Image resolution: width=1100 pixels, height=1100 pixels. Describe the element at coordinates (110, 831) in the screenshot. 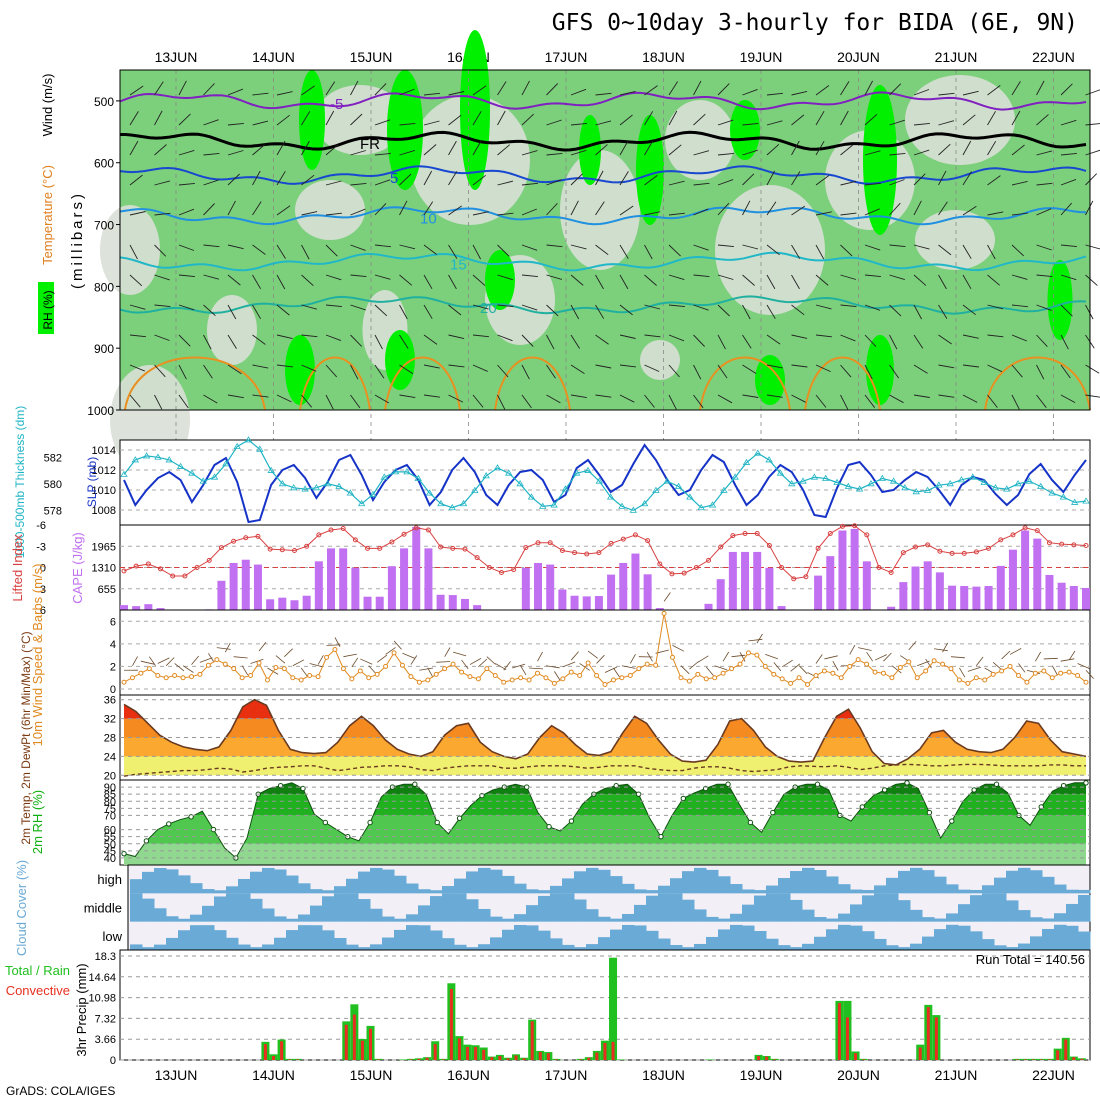

I see `y-tick-label: 60` at that location.